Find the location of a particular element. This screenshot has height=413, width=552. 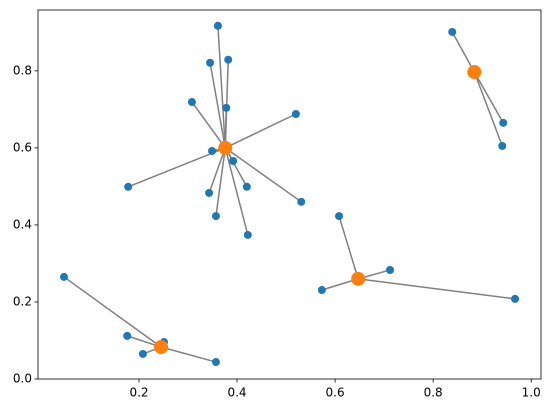

x-tick-label: 0.6 is located at coordinates (335, 393).